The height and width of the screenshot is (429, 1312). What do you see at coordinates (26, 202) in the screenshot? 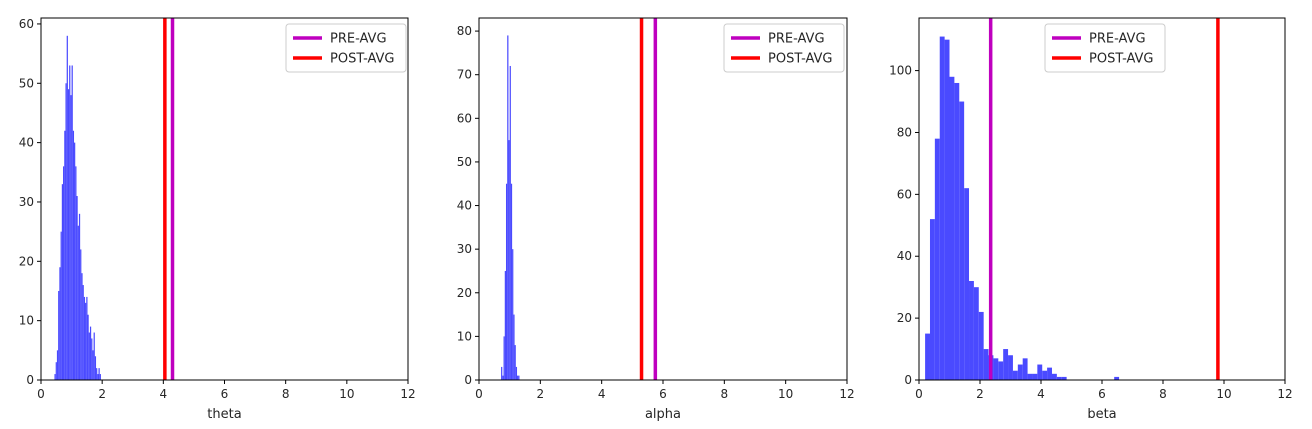
I see `y-tick-label: 30` at bounding box center [26, 202].